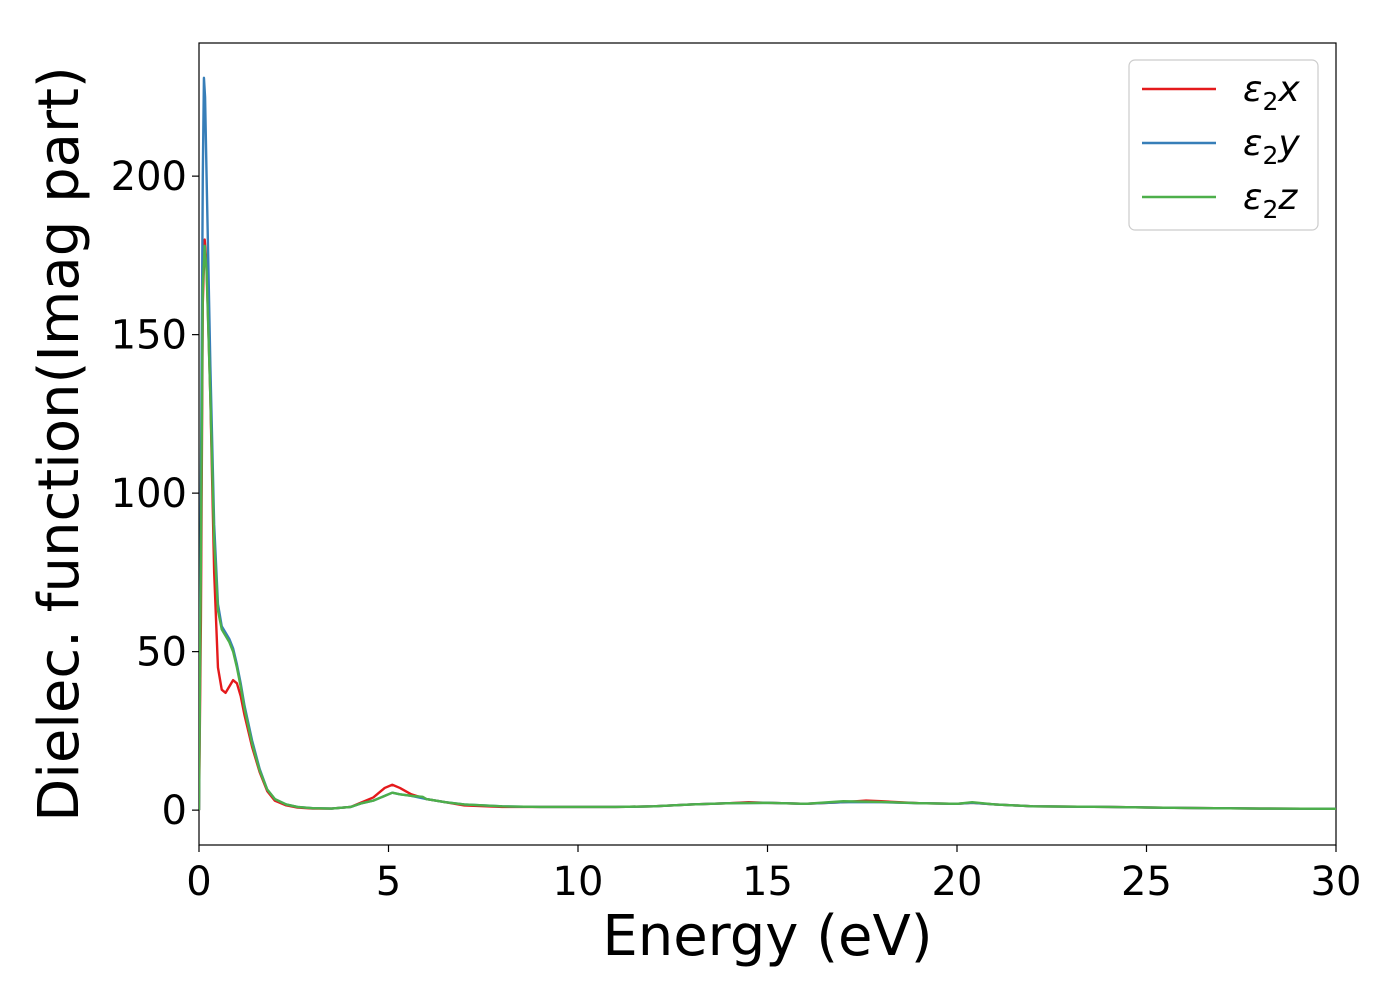 This screenshot has height=1000, width=1400. I want to click on y-tick-label: 0, so click(174, 811).